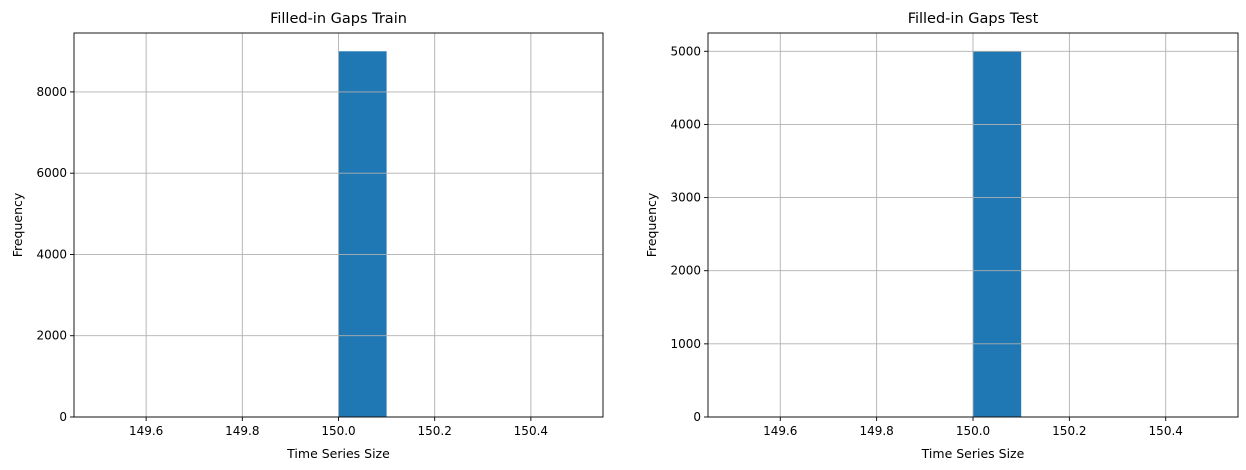 The image size is (1246, 470). Describe the element at coordinates (51, 92) in the screenshot. I see `y-tick-label: 8000` at that location.